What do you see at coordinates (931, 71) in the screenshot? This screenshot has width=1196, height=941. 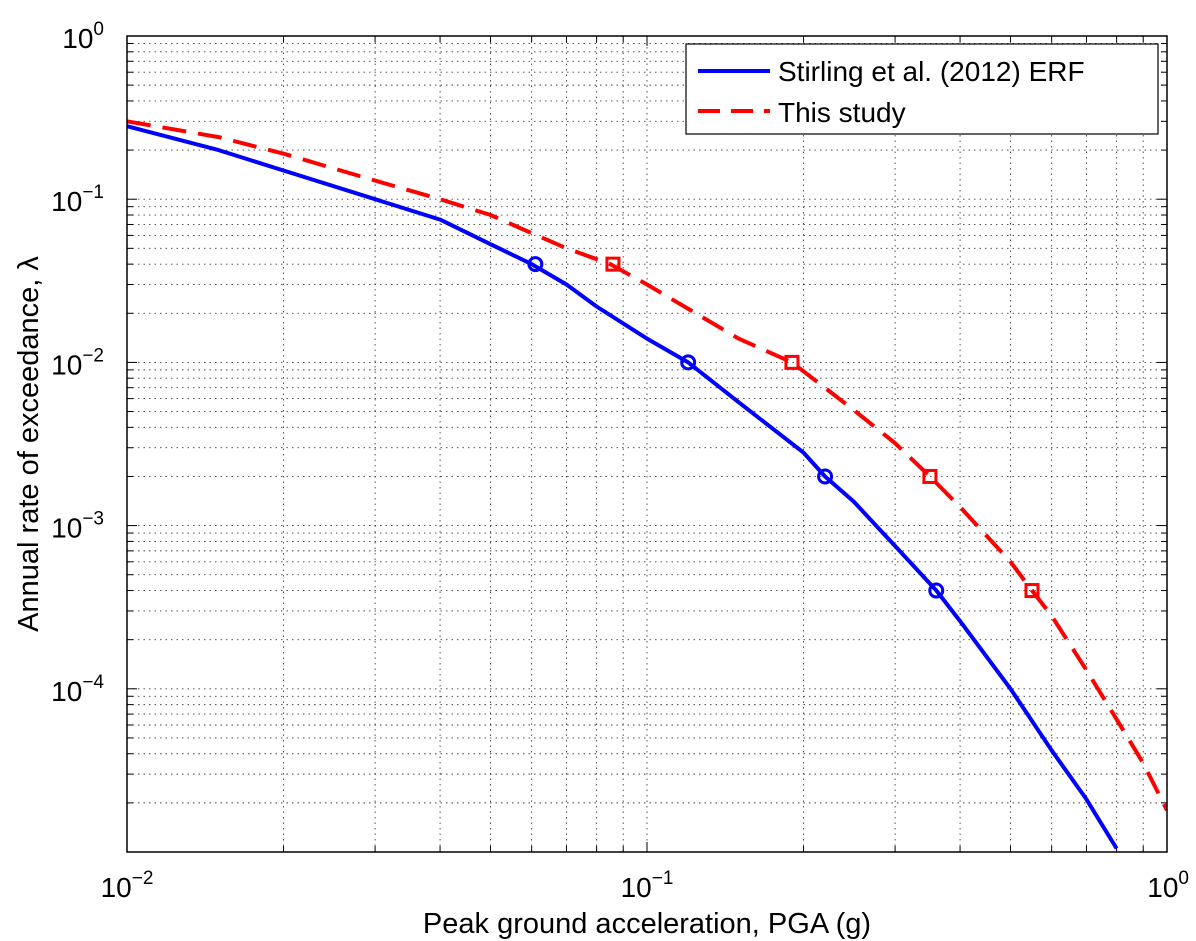 I see `legend-label-stirling: Stirling et al. (2012) ERF` at bounding box center [931, 71].